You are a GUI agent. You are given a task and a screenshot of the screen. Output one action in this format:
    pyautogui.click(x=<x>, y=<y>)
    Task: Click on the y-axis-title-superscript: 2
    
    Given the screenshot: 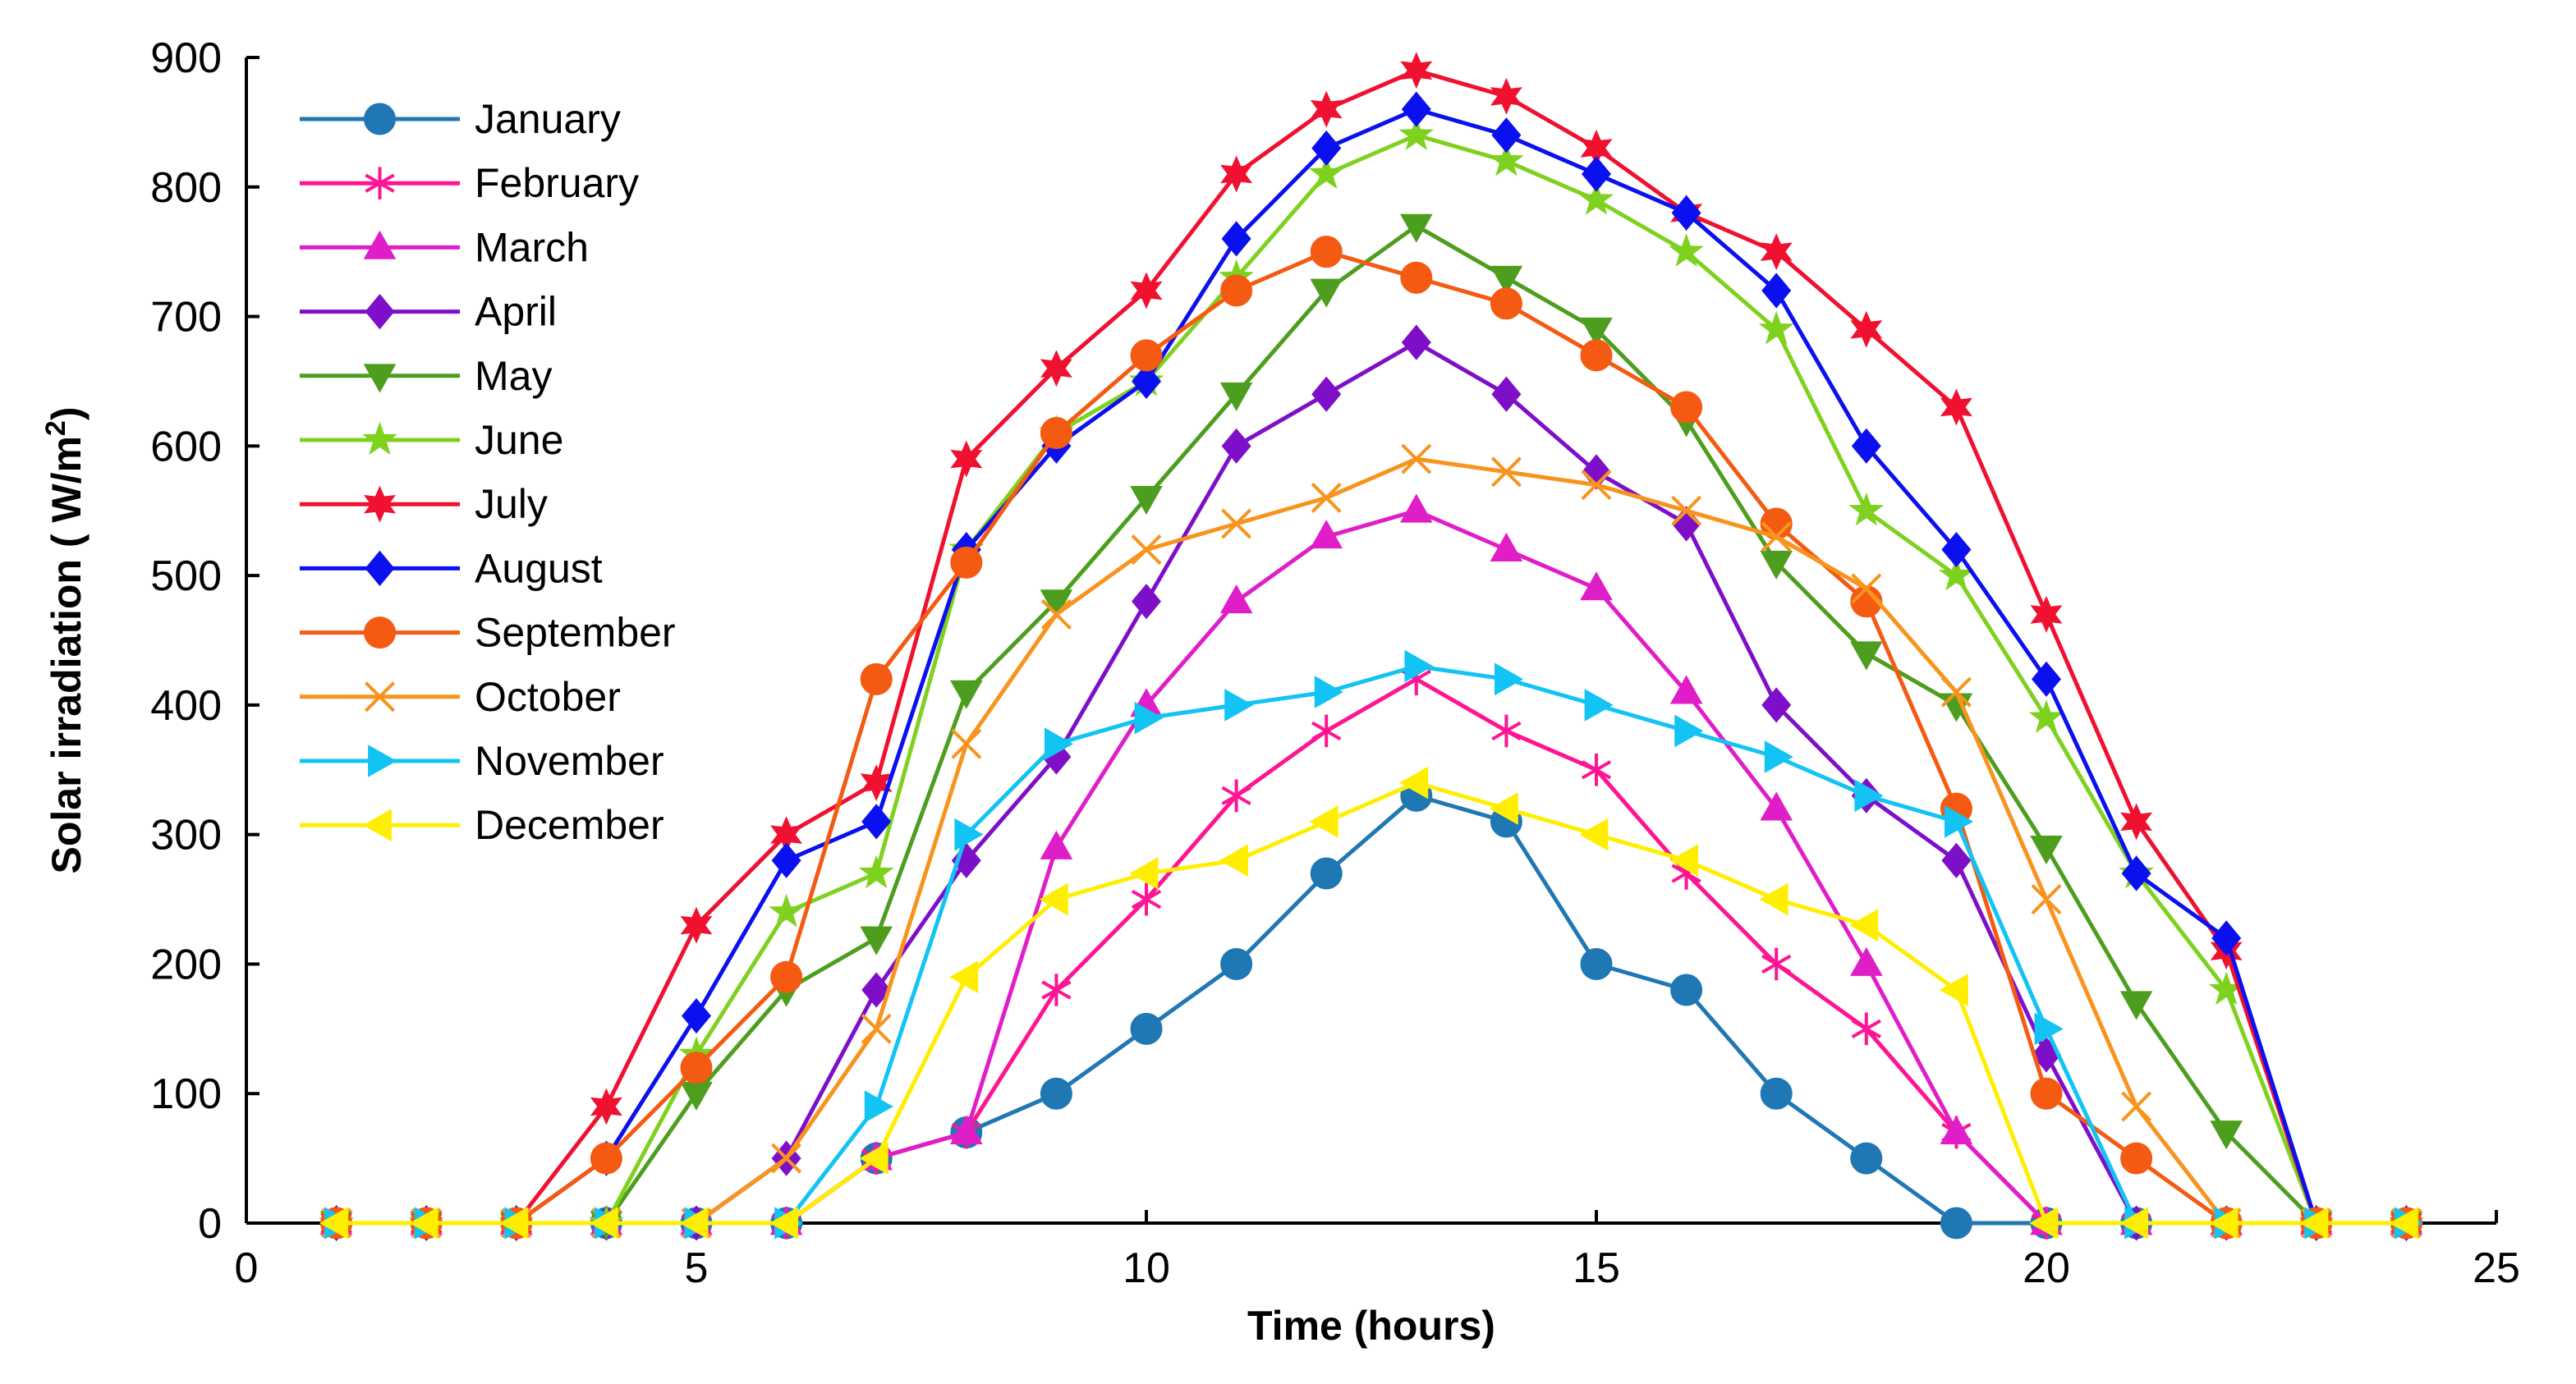 What is the action you would take?
    pyautogui.click(x=56, y=428)
    